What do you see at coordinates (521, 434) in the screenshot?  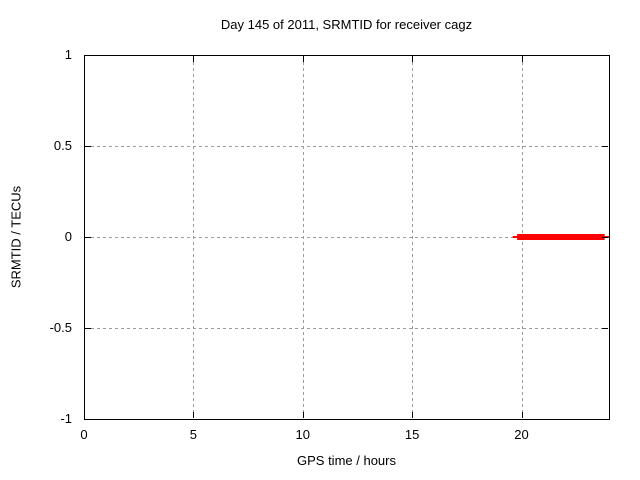 I see `x-tick-label: 20` at bounding box center [521, 434].